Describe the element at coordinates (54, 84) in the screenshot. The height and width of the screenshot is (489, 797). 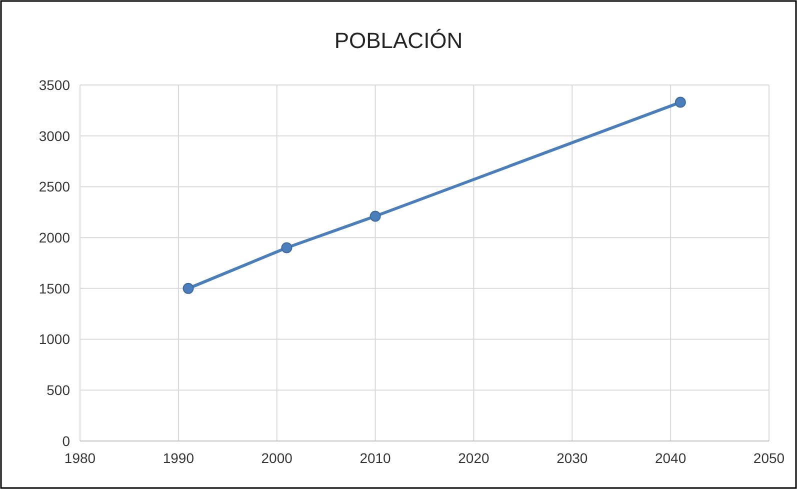
I see `y-tick-label: 3500` at that location.